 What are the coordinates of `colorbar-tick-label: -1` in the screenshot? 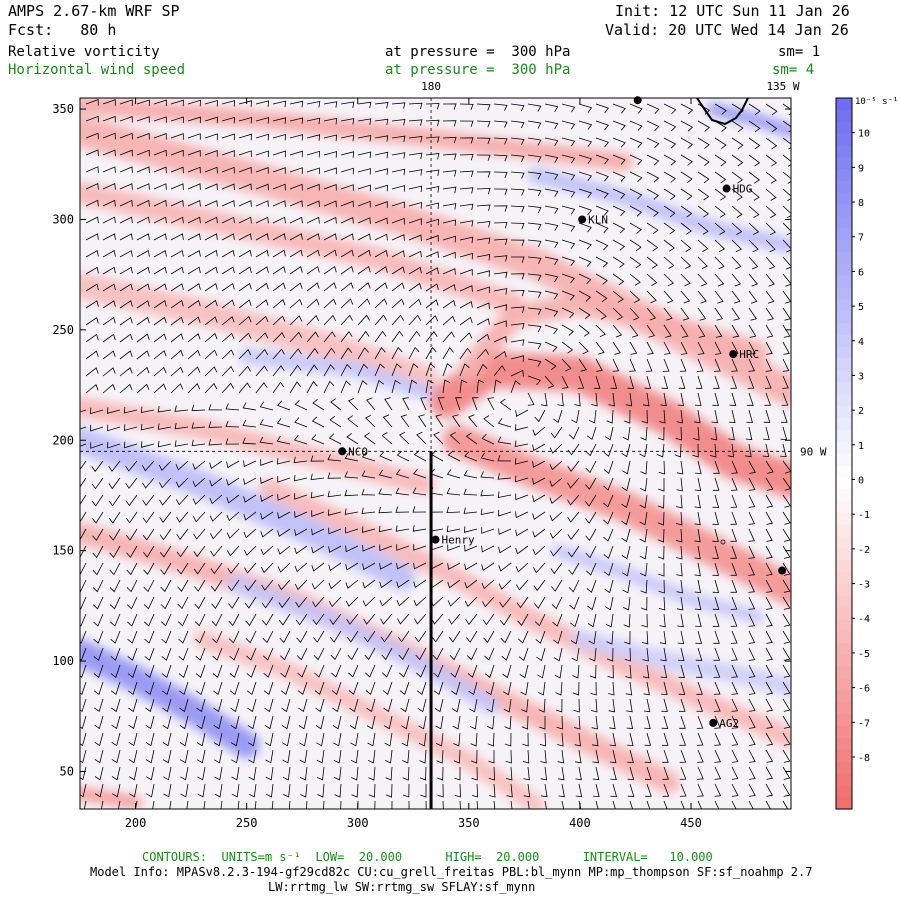 It's located at (864, 515).